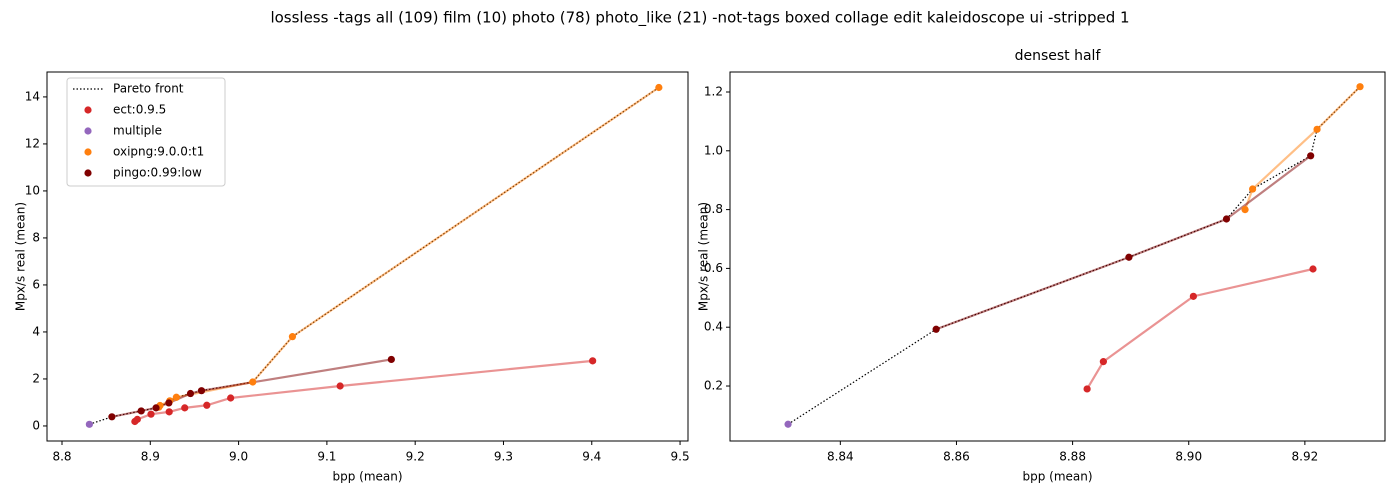 This screenshot has height=500, width=1400. What do you see at coordinates (238, 457) in the screenshot?
I see `x-tick-label: 9.0` at bounding box center [238, 457].